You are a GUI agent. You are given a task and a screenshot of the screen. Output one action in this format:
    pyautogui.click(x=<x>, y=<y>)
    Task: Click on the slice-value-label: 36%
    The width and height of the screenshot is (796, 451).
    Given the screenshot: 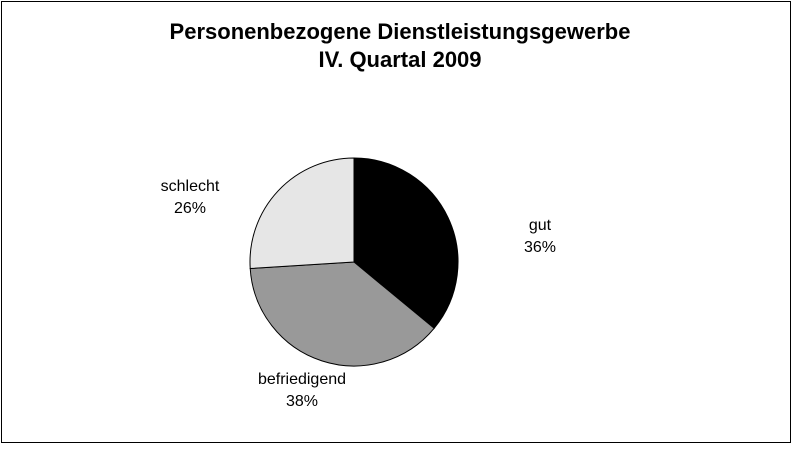 What is the action you would take?
    pyautogui.click(x=540, y=247)
    